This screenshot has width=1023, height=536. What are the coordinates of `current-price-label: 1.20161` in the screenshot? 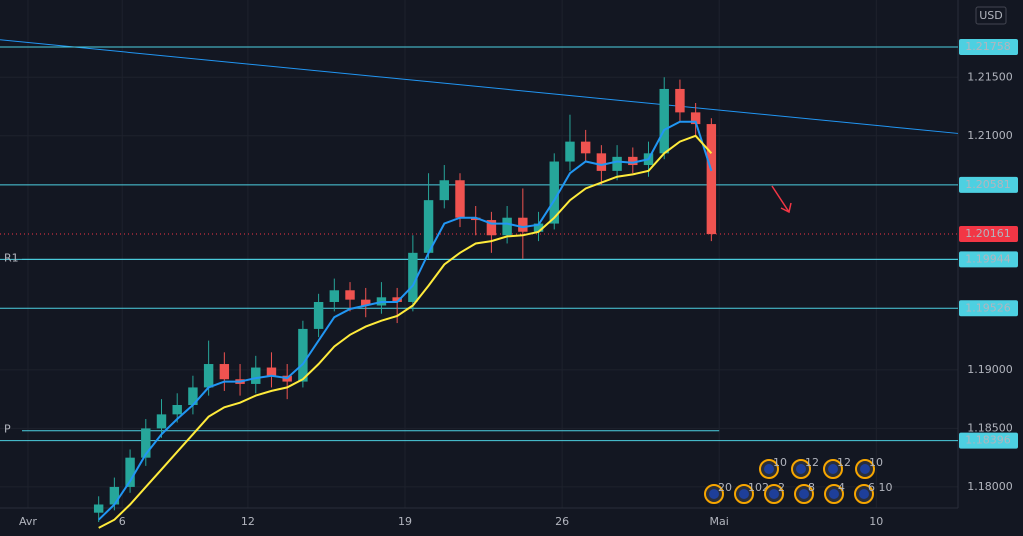 It's located at (988, 233).